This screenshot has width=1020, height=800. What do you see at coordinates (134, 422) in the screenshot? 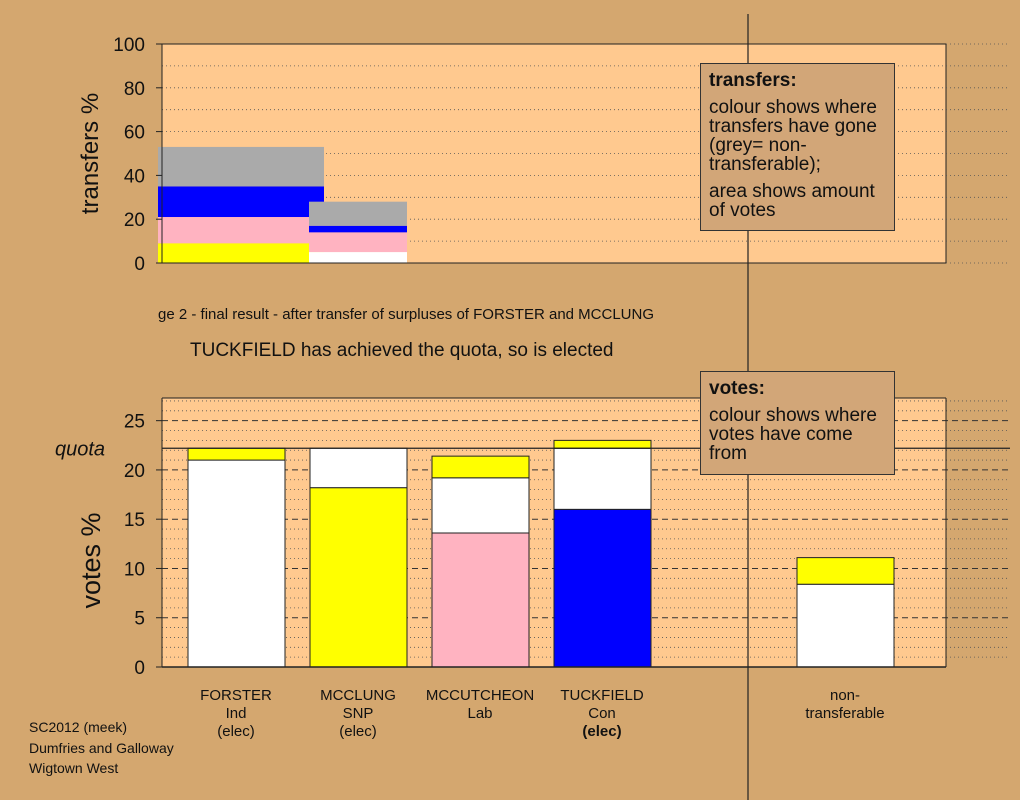
I see `y-tick-label: 25` at bounding box center [134, 422].